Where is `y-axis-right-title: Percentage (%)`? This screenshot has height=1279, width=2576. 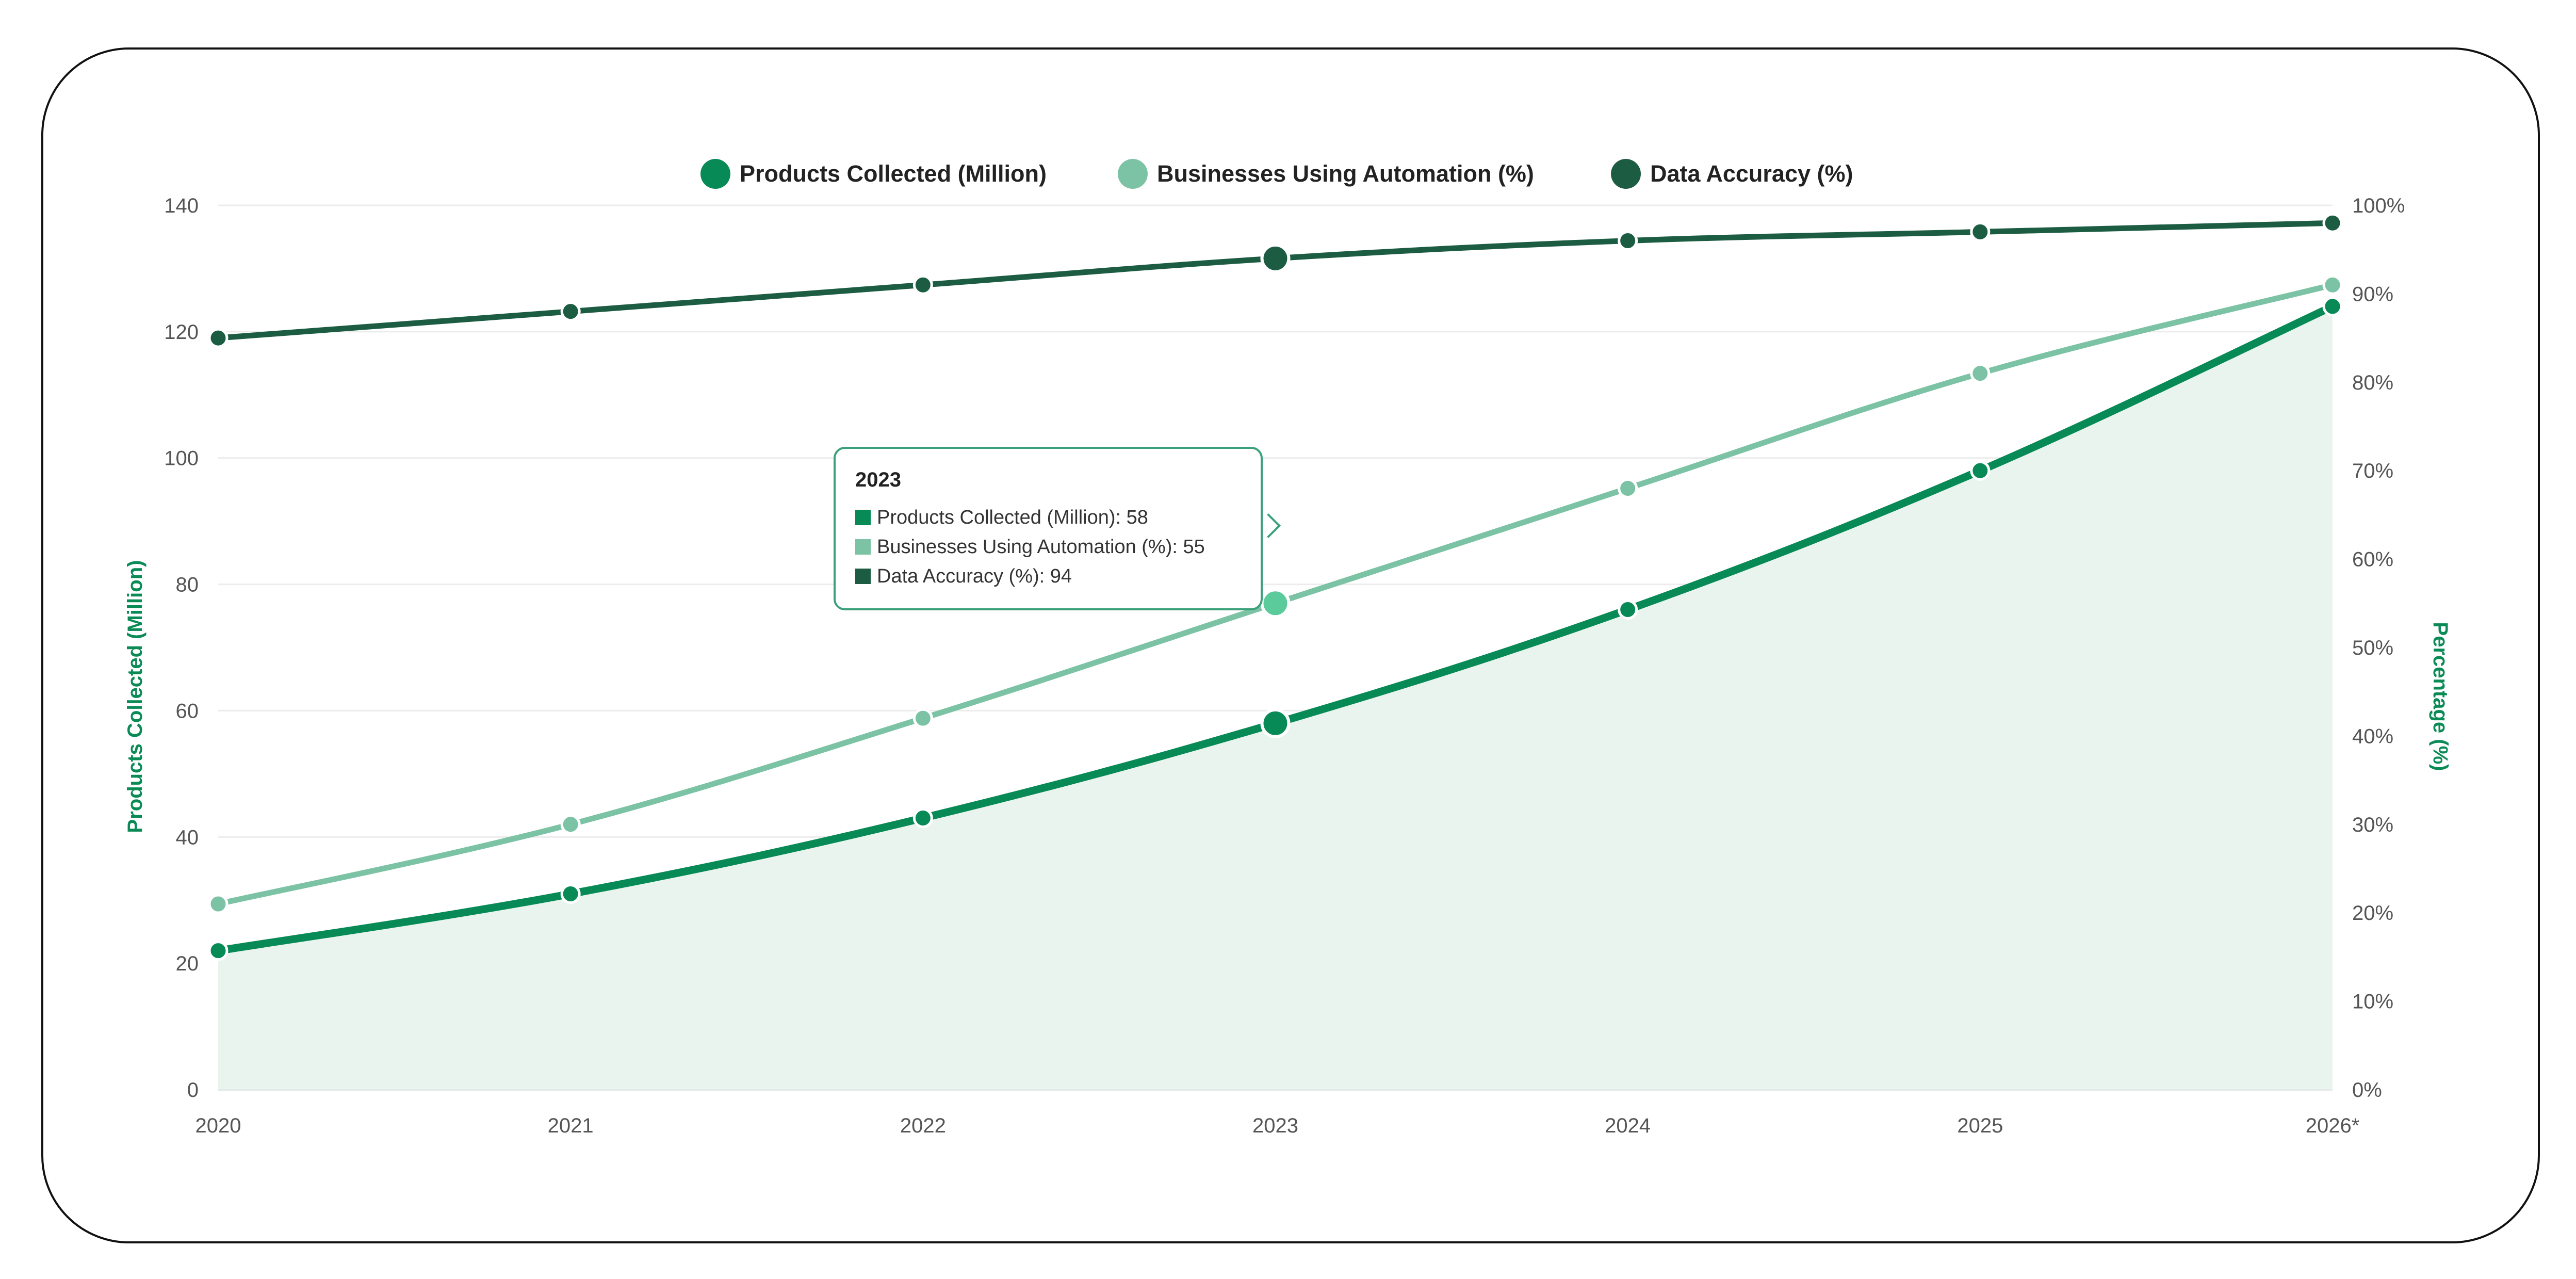 y-axis-right-title: Percentage (%) is located at coordinates (2441, 696).